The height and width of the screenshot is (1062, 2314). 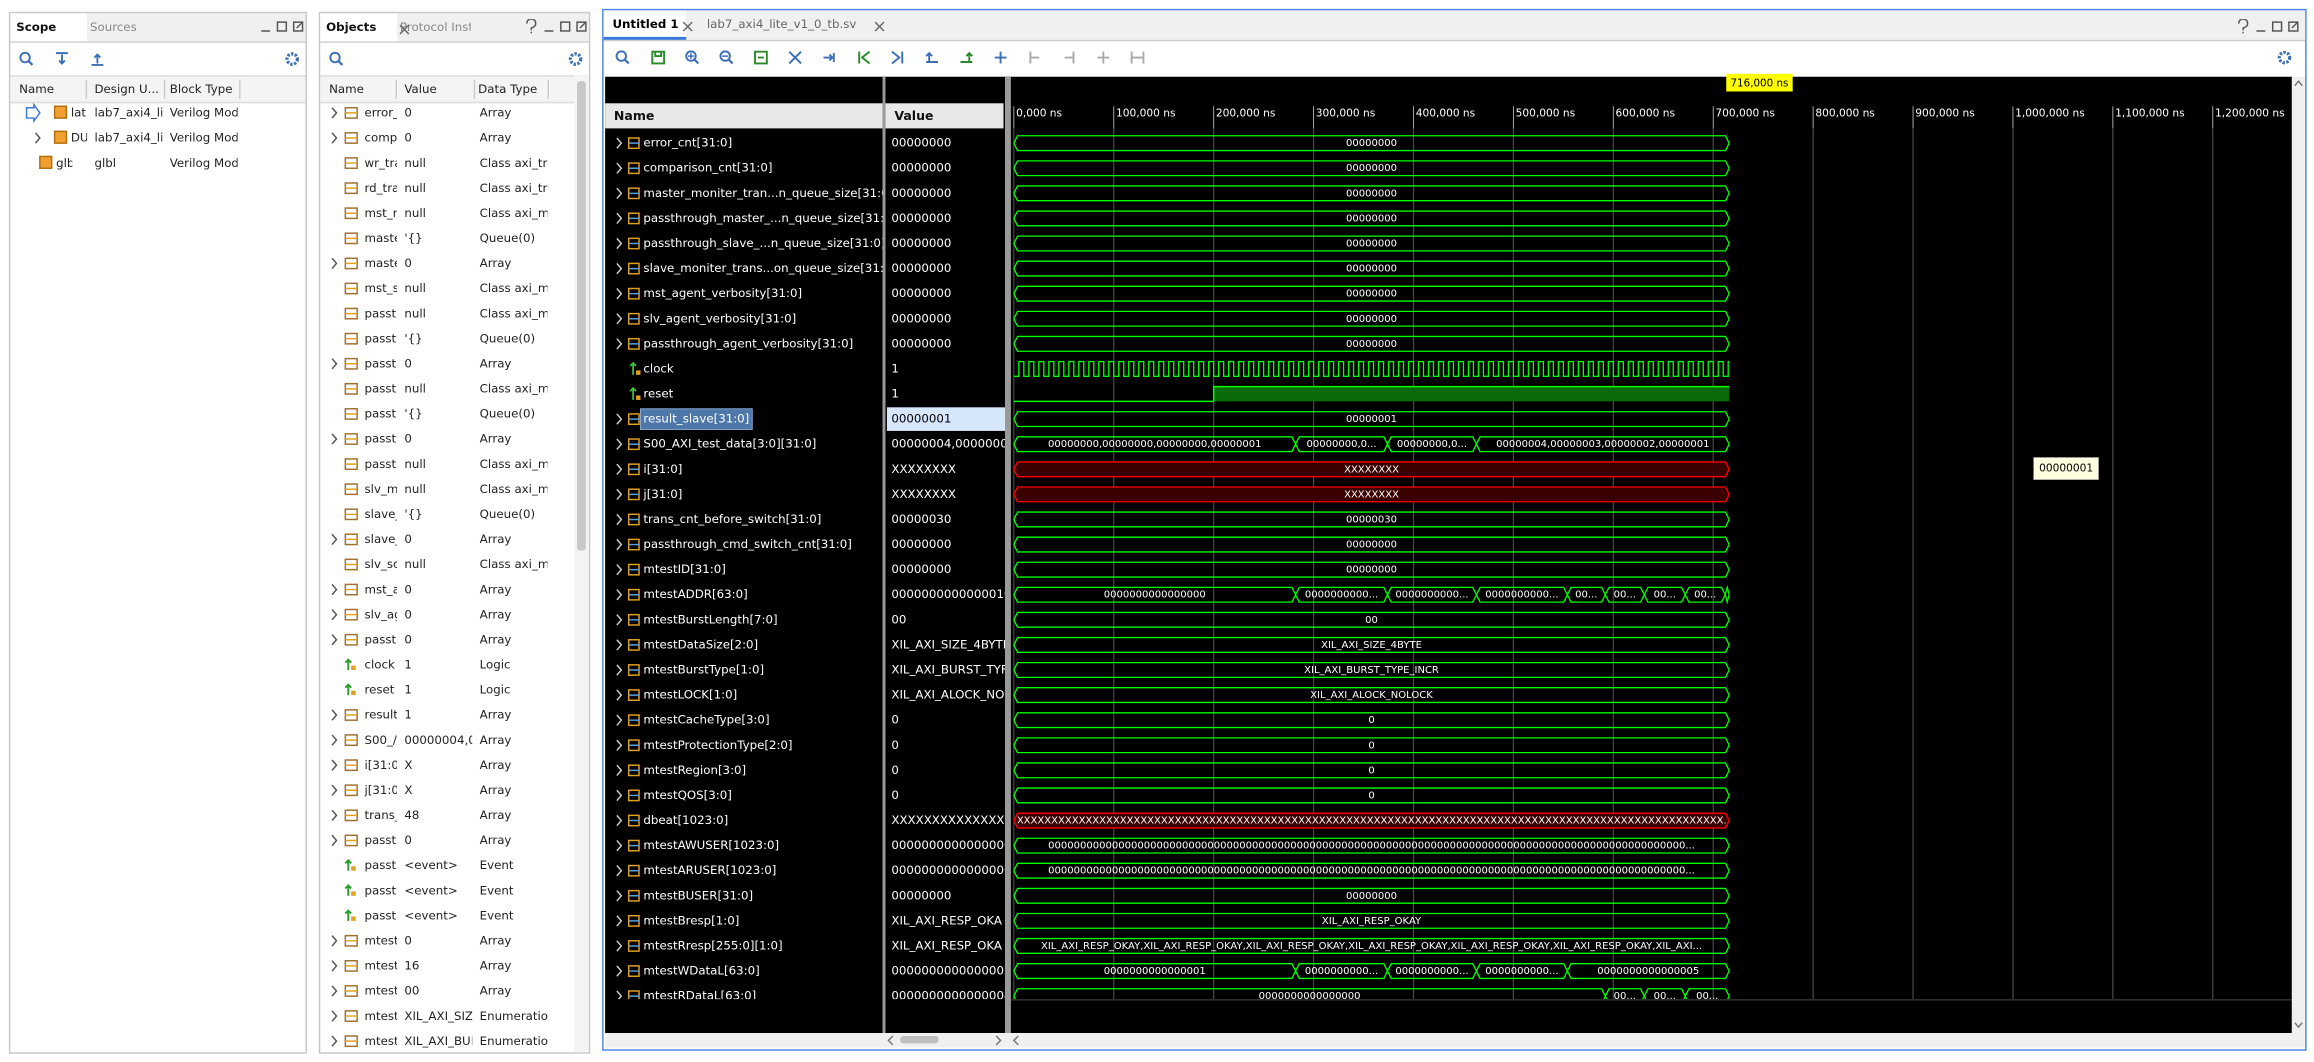 What do you see at coordinates (447, 288) in the screenshot?
I see `table-row: mst_s null Class axi_m` at bounding box center [447, 288].